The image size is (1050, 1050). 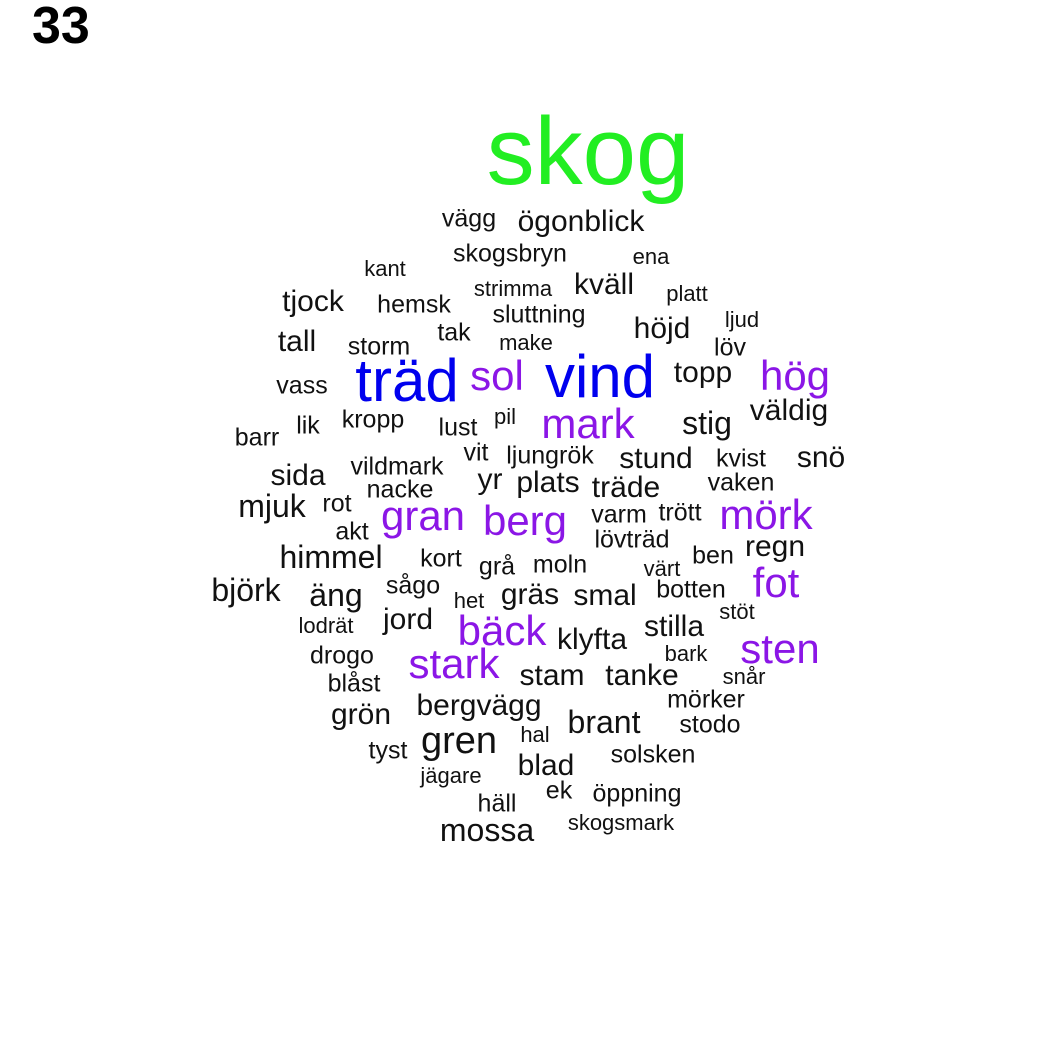 I want to click on word-björk: björk, so click(x=246, y=590).